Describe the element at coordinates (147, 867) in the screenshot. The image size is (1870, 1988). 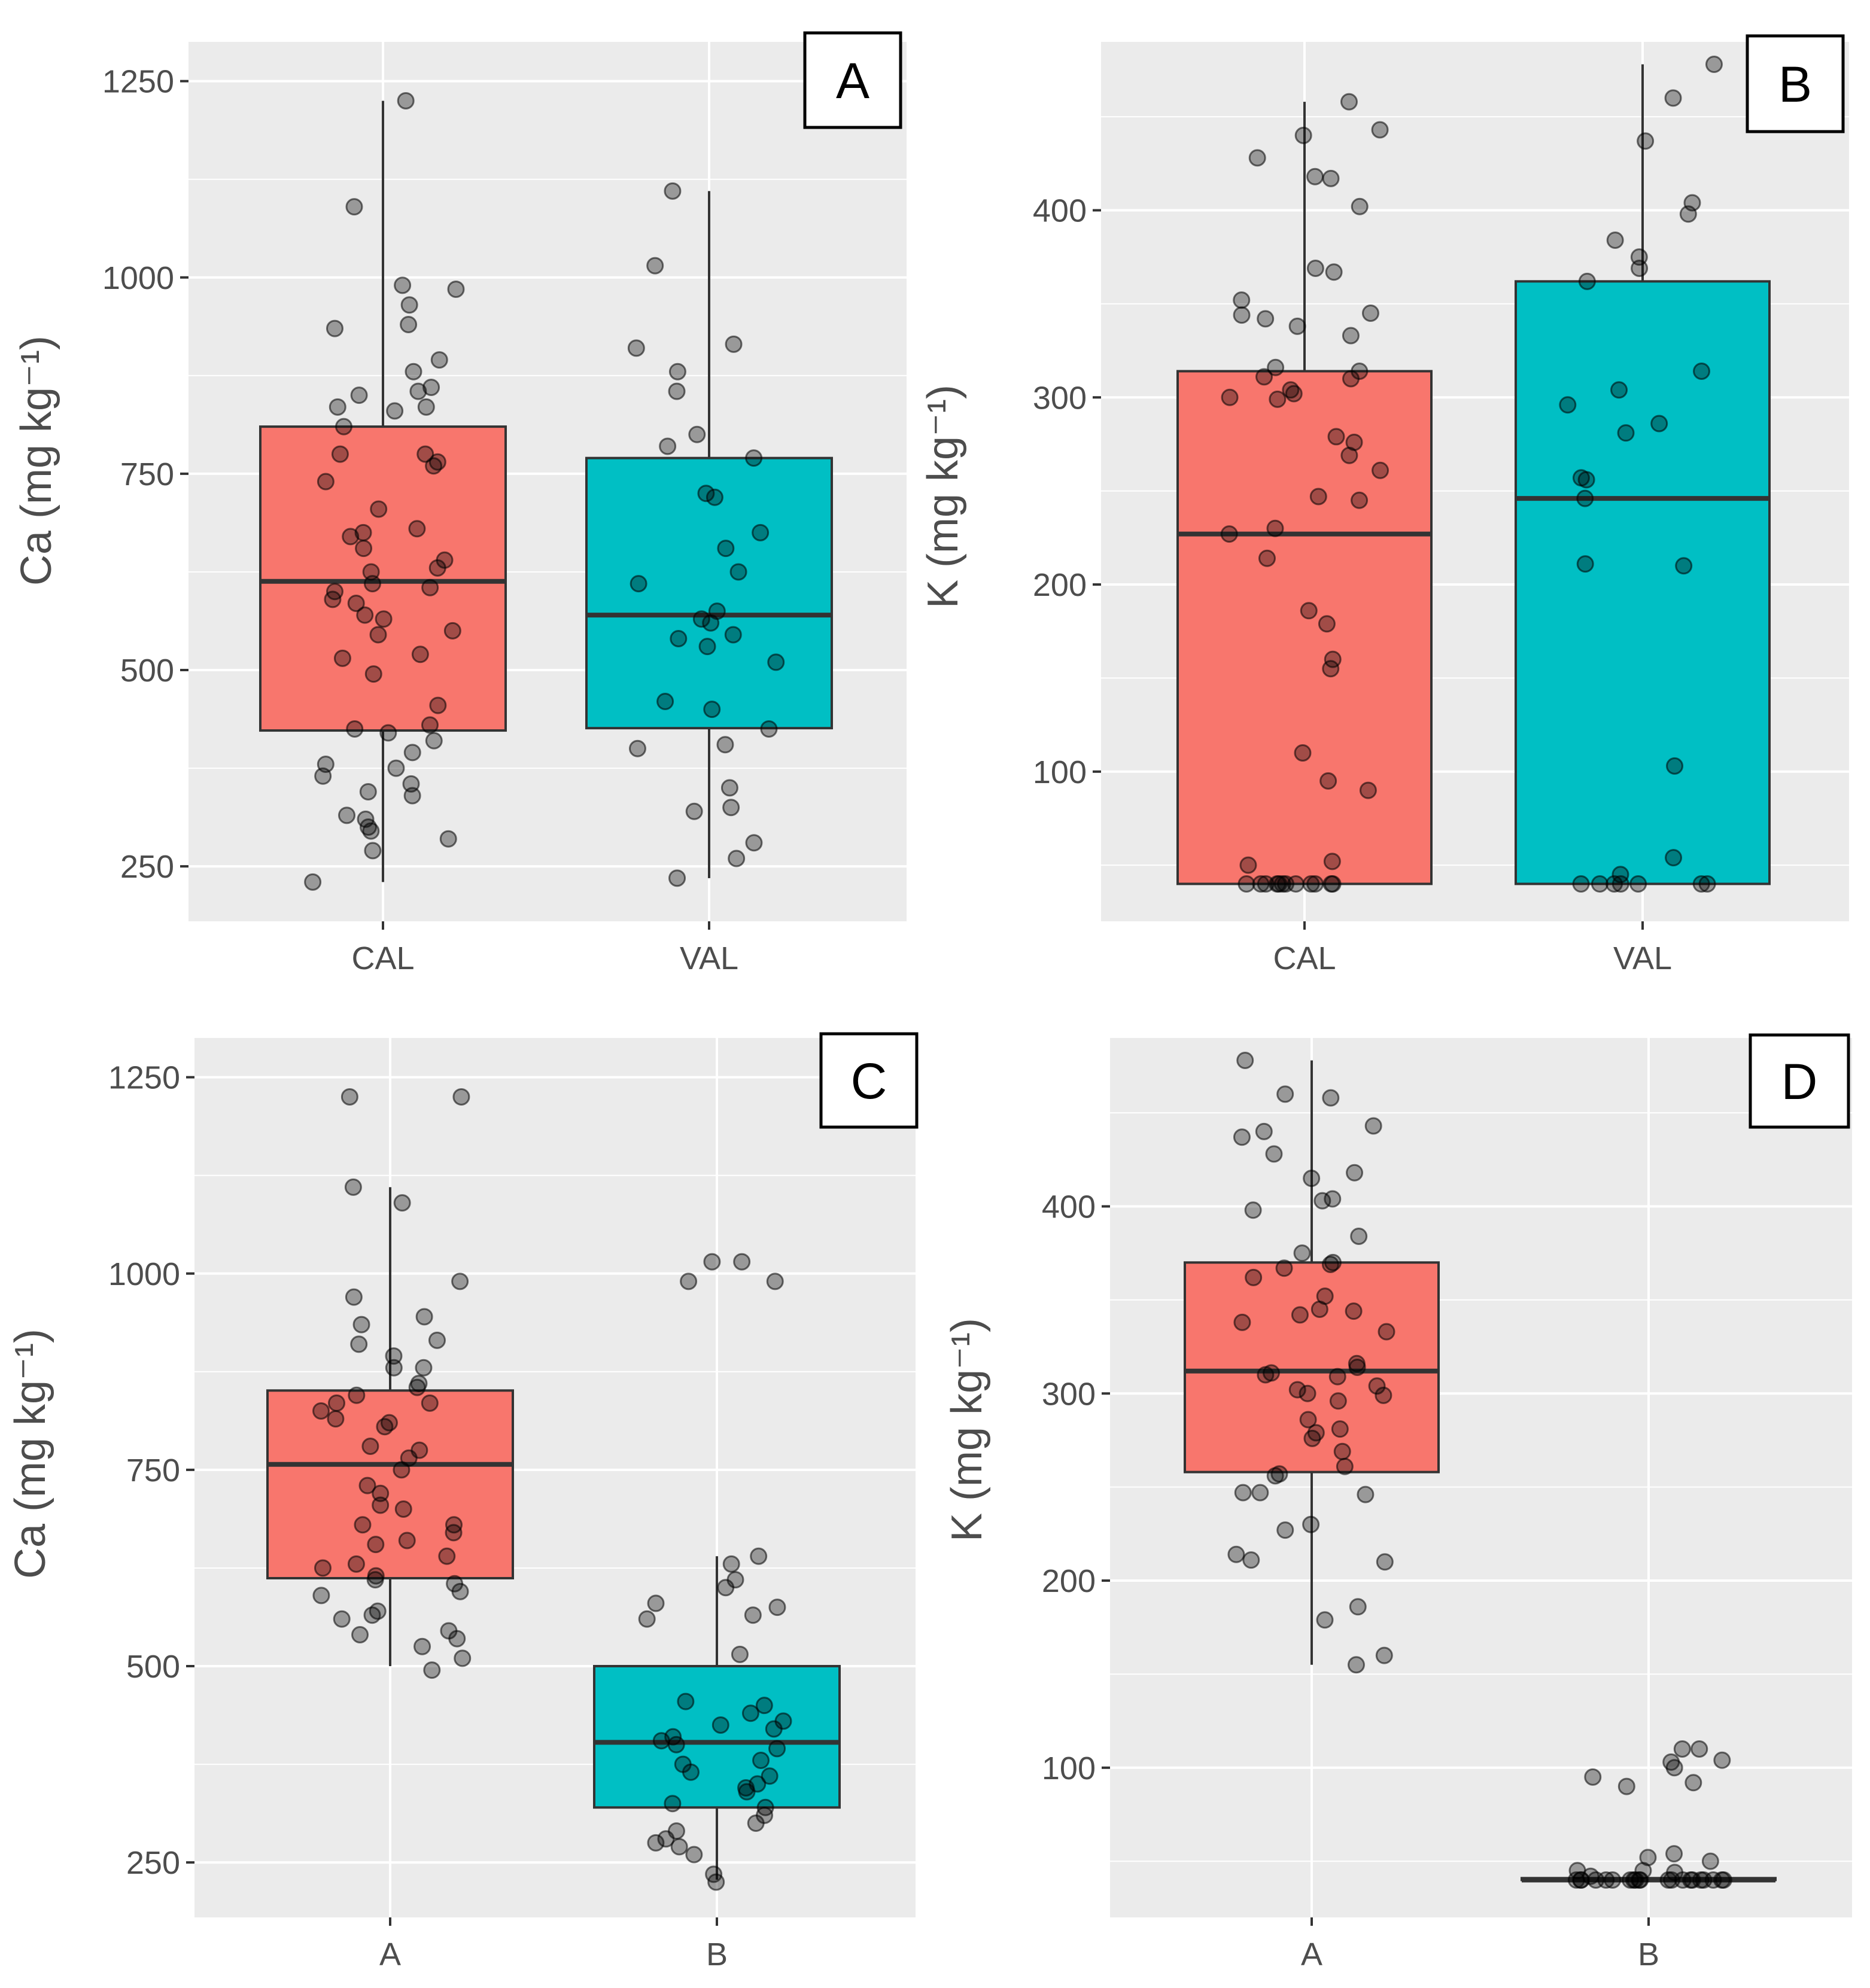
I see `panel-a-ytick-label-0: 250` at that location.